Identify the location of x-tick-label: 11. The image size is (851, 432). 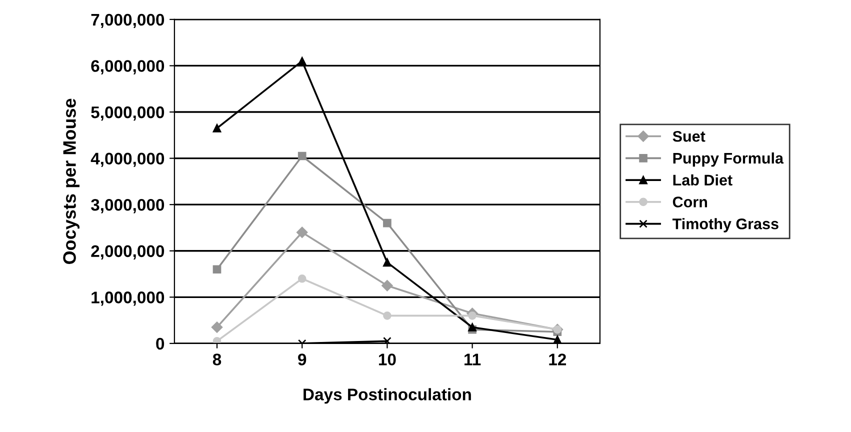
(472, 360).